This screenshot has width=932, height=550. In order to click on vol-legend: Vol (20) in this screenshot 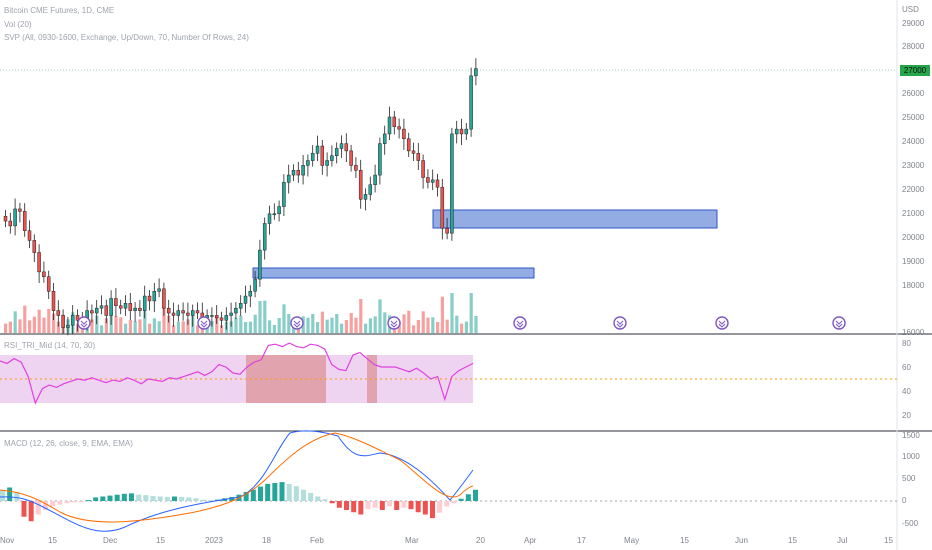, I will do `click(18, 24)`.